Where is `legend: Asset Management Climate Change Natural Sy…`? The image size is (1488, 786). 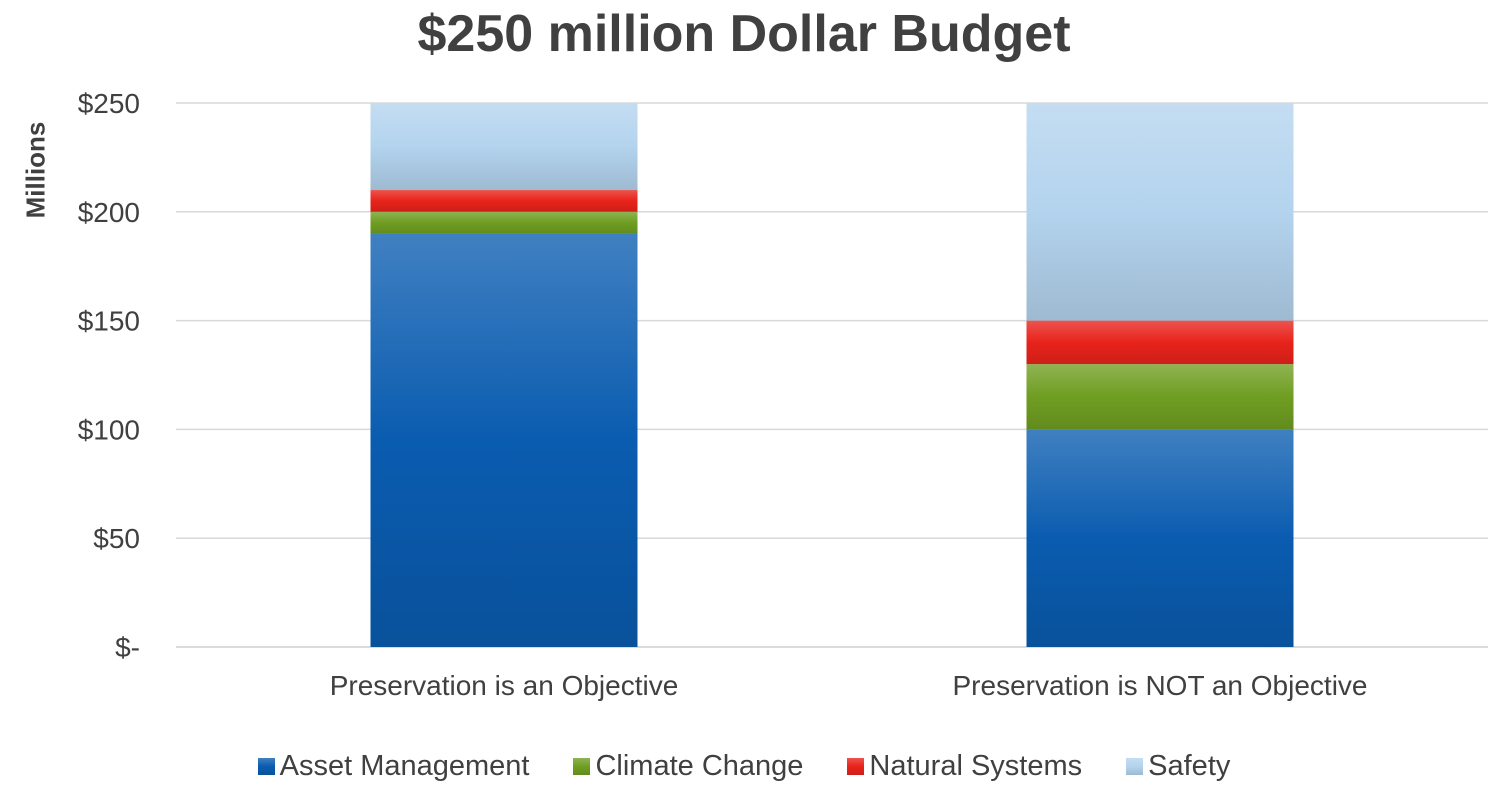 legend: Asset Management Climate Change Natural Sy… is located at coordinates (744, 766).